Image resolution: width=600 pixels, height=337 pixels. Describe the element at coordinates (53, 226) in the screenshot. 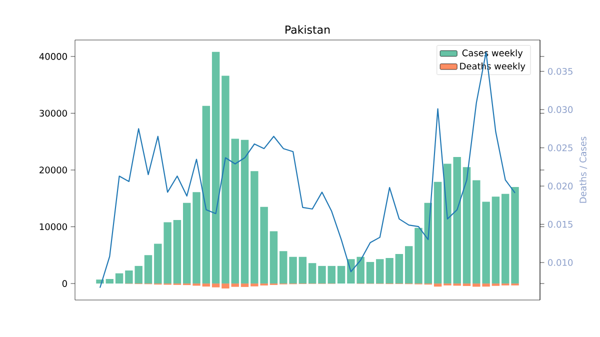

I see `y-tick-label: 10000` at that location.